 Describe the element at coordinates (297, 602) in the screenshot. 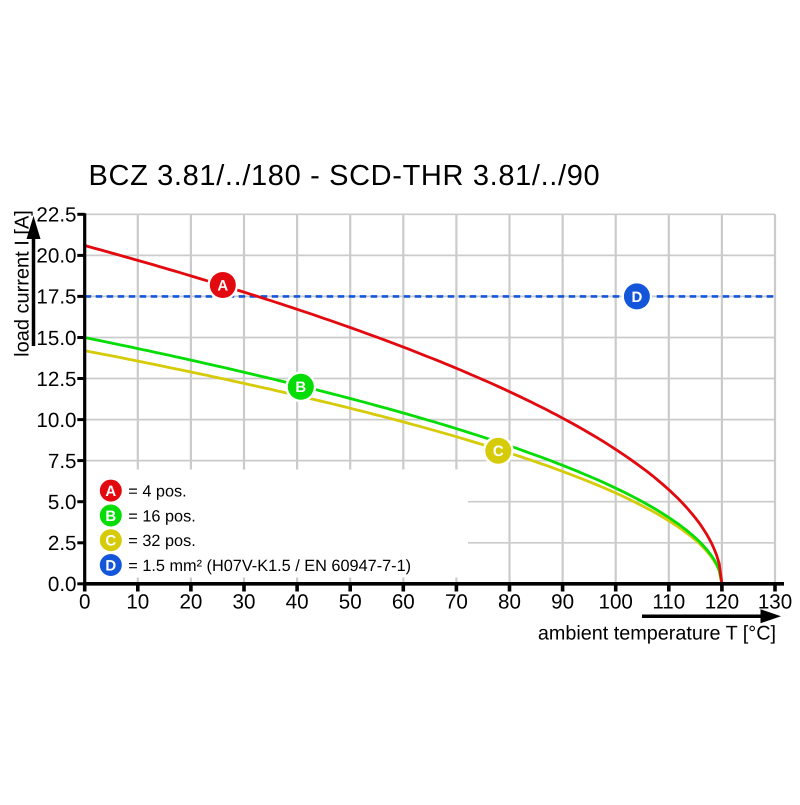

I see `svg-text: 40` at that location.